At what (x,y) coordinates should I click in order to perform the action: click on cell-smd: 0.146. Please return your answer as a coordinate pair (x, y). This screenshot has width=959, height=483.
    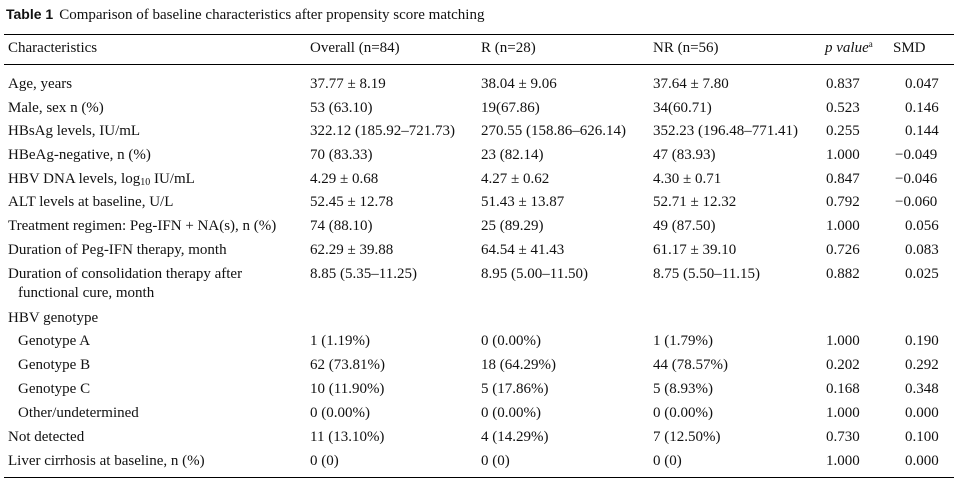
    Looking at the image, I should click on (922, 108).